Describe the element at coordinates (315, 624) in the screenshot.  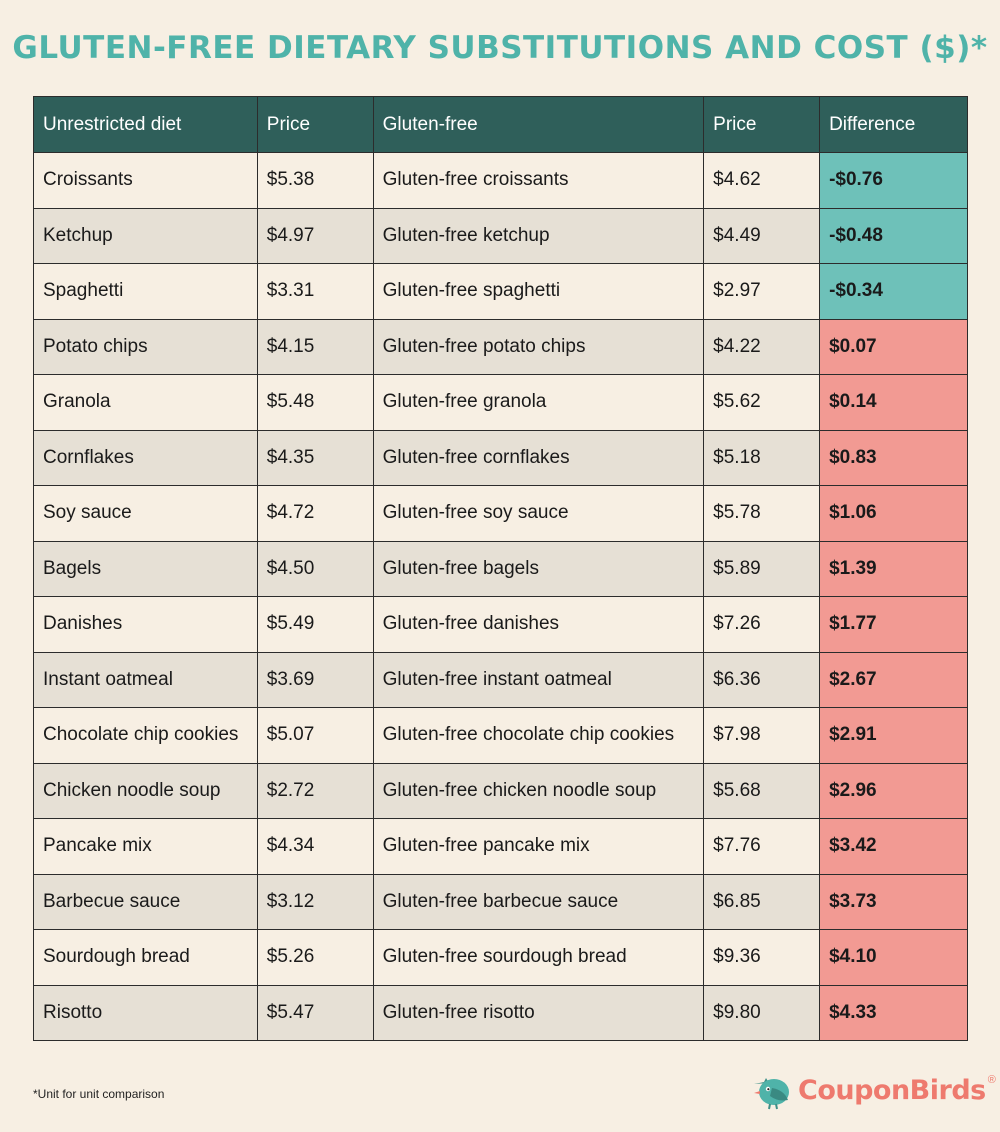
I see `cell-price: $5.49` at that location.